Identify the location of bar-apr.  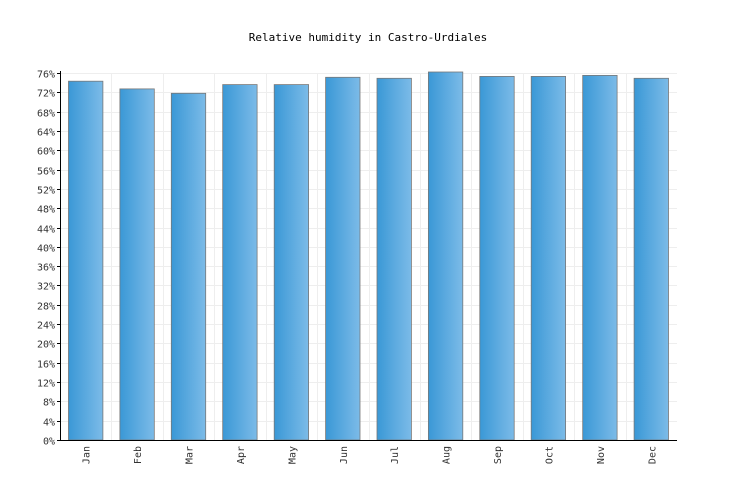
(240, 262).